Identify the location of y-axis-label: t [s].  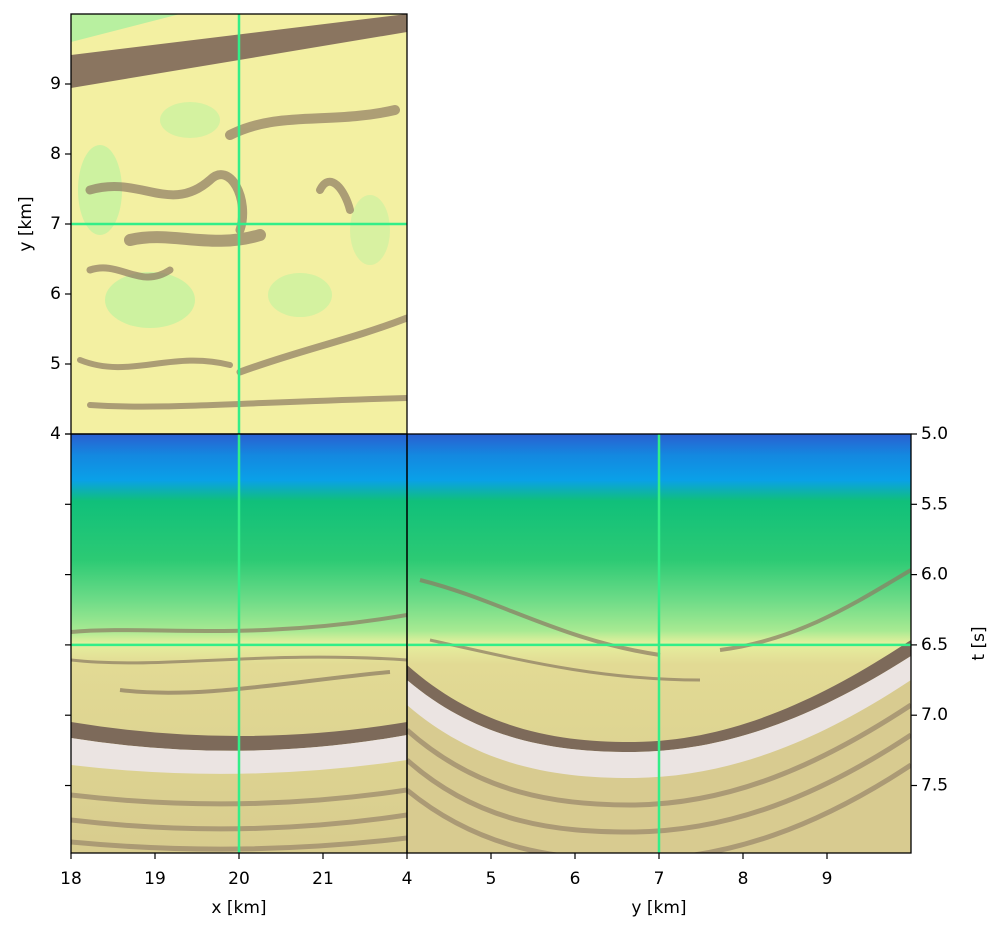
(979, 643).